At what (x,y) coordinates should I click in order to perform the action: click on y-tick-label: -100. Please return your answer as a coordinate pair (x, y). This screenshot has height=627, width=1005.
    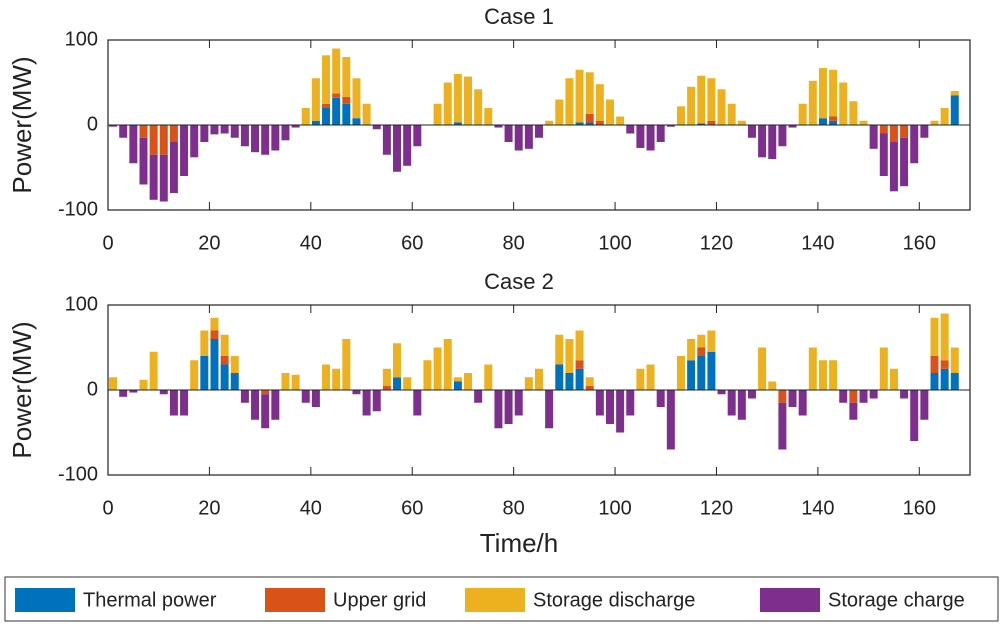
    Looking at the image, I should click on (78, 474).